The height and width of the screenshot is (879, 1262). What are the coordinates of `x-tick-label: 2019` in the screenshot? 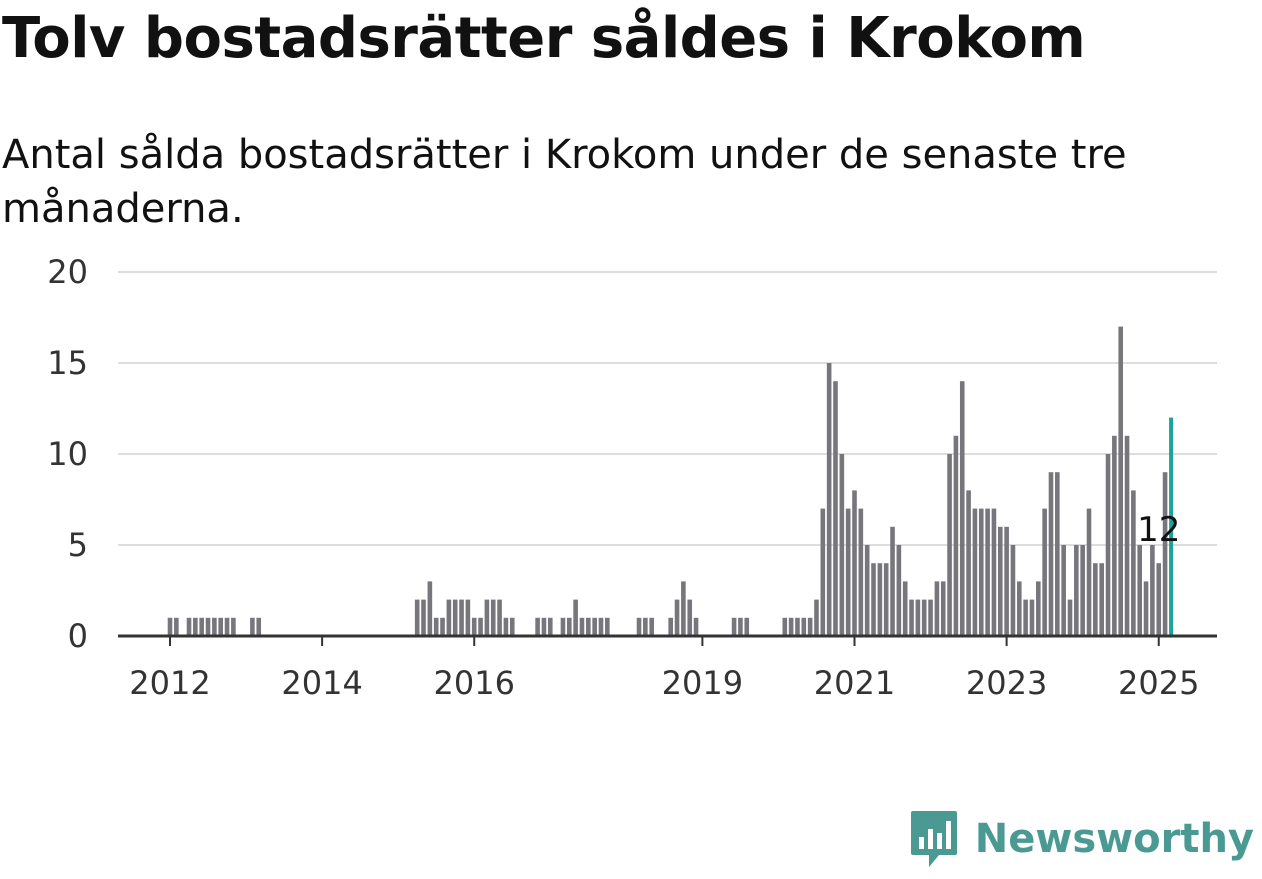 It's located at (702, 683).